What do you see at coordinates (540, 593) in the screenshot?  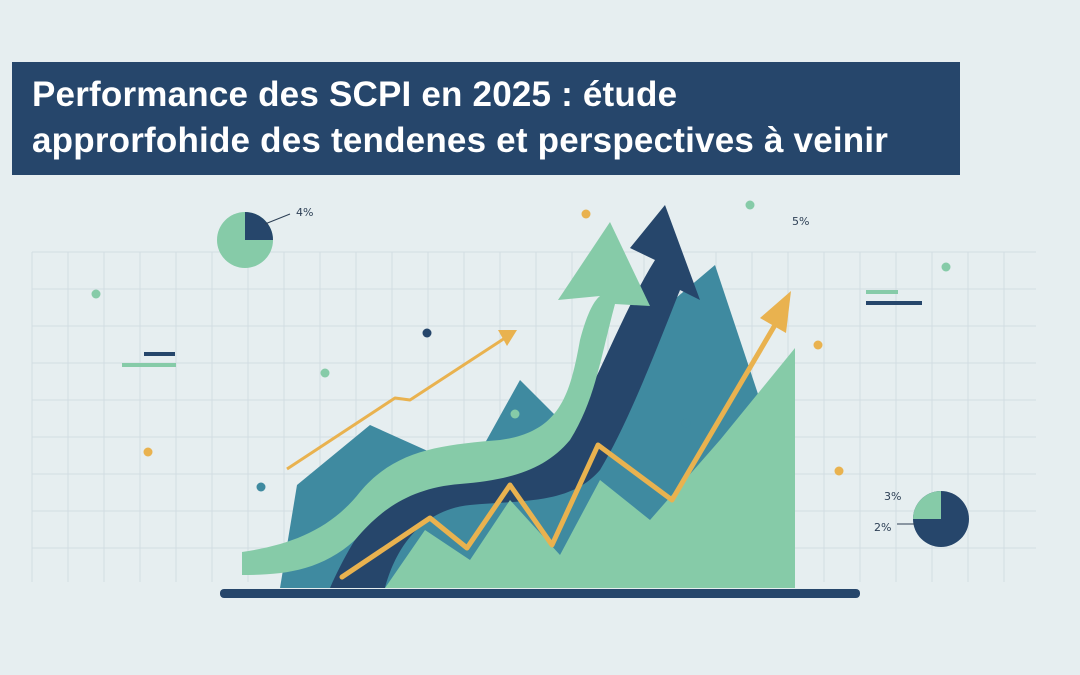 I see `chart-baseline` at bounding box center [540, 593].